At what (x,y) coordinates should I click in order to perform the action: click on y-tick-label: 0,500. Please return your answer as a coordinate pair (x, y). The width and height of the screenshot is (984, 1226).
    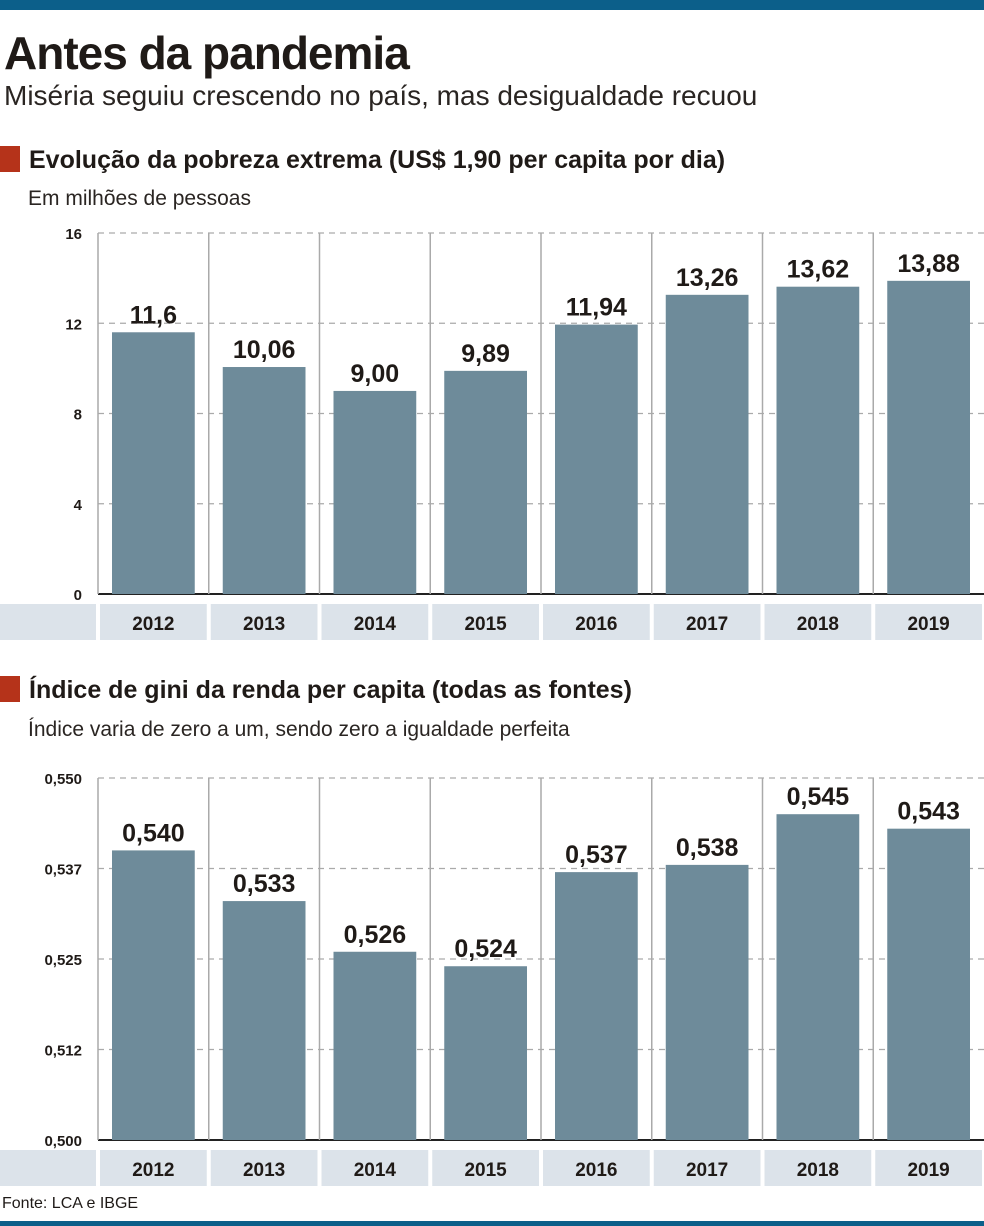
    Looking at the image, I should click on (63, 1141).